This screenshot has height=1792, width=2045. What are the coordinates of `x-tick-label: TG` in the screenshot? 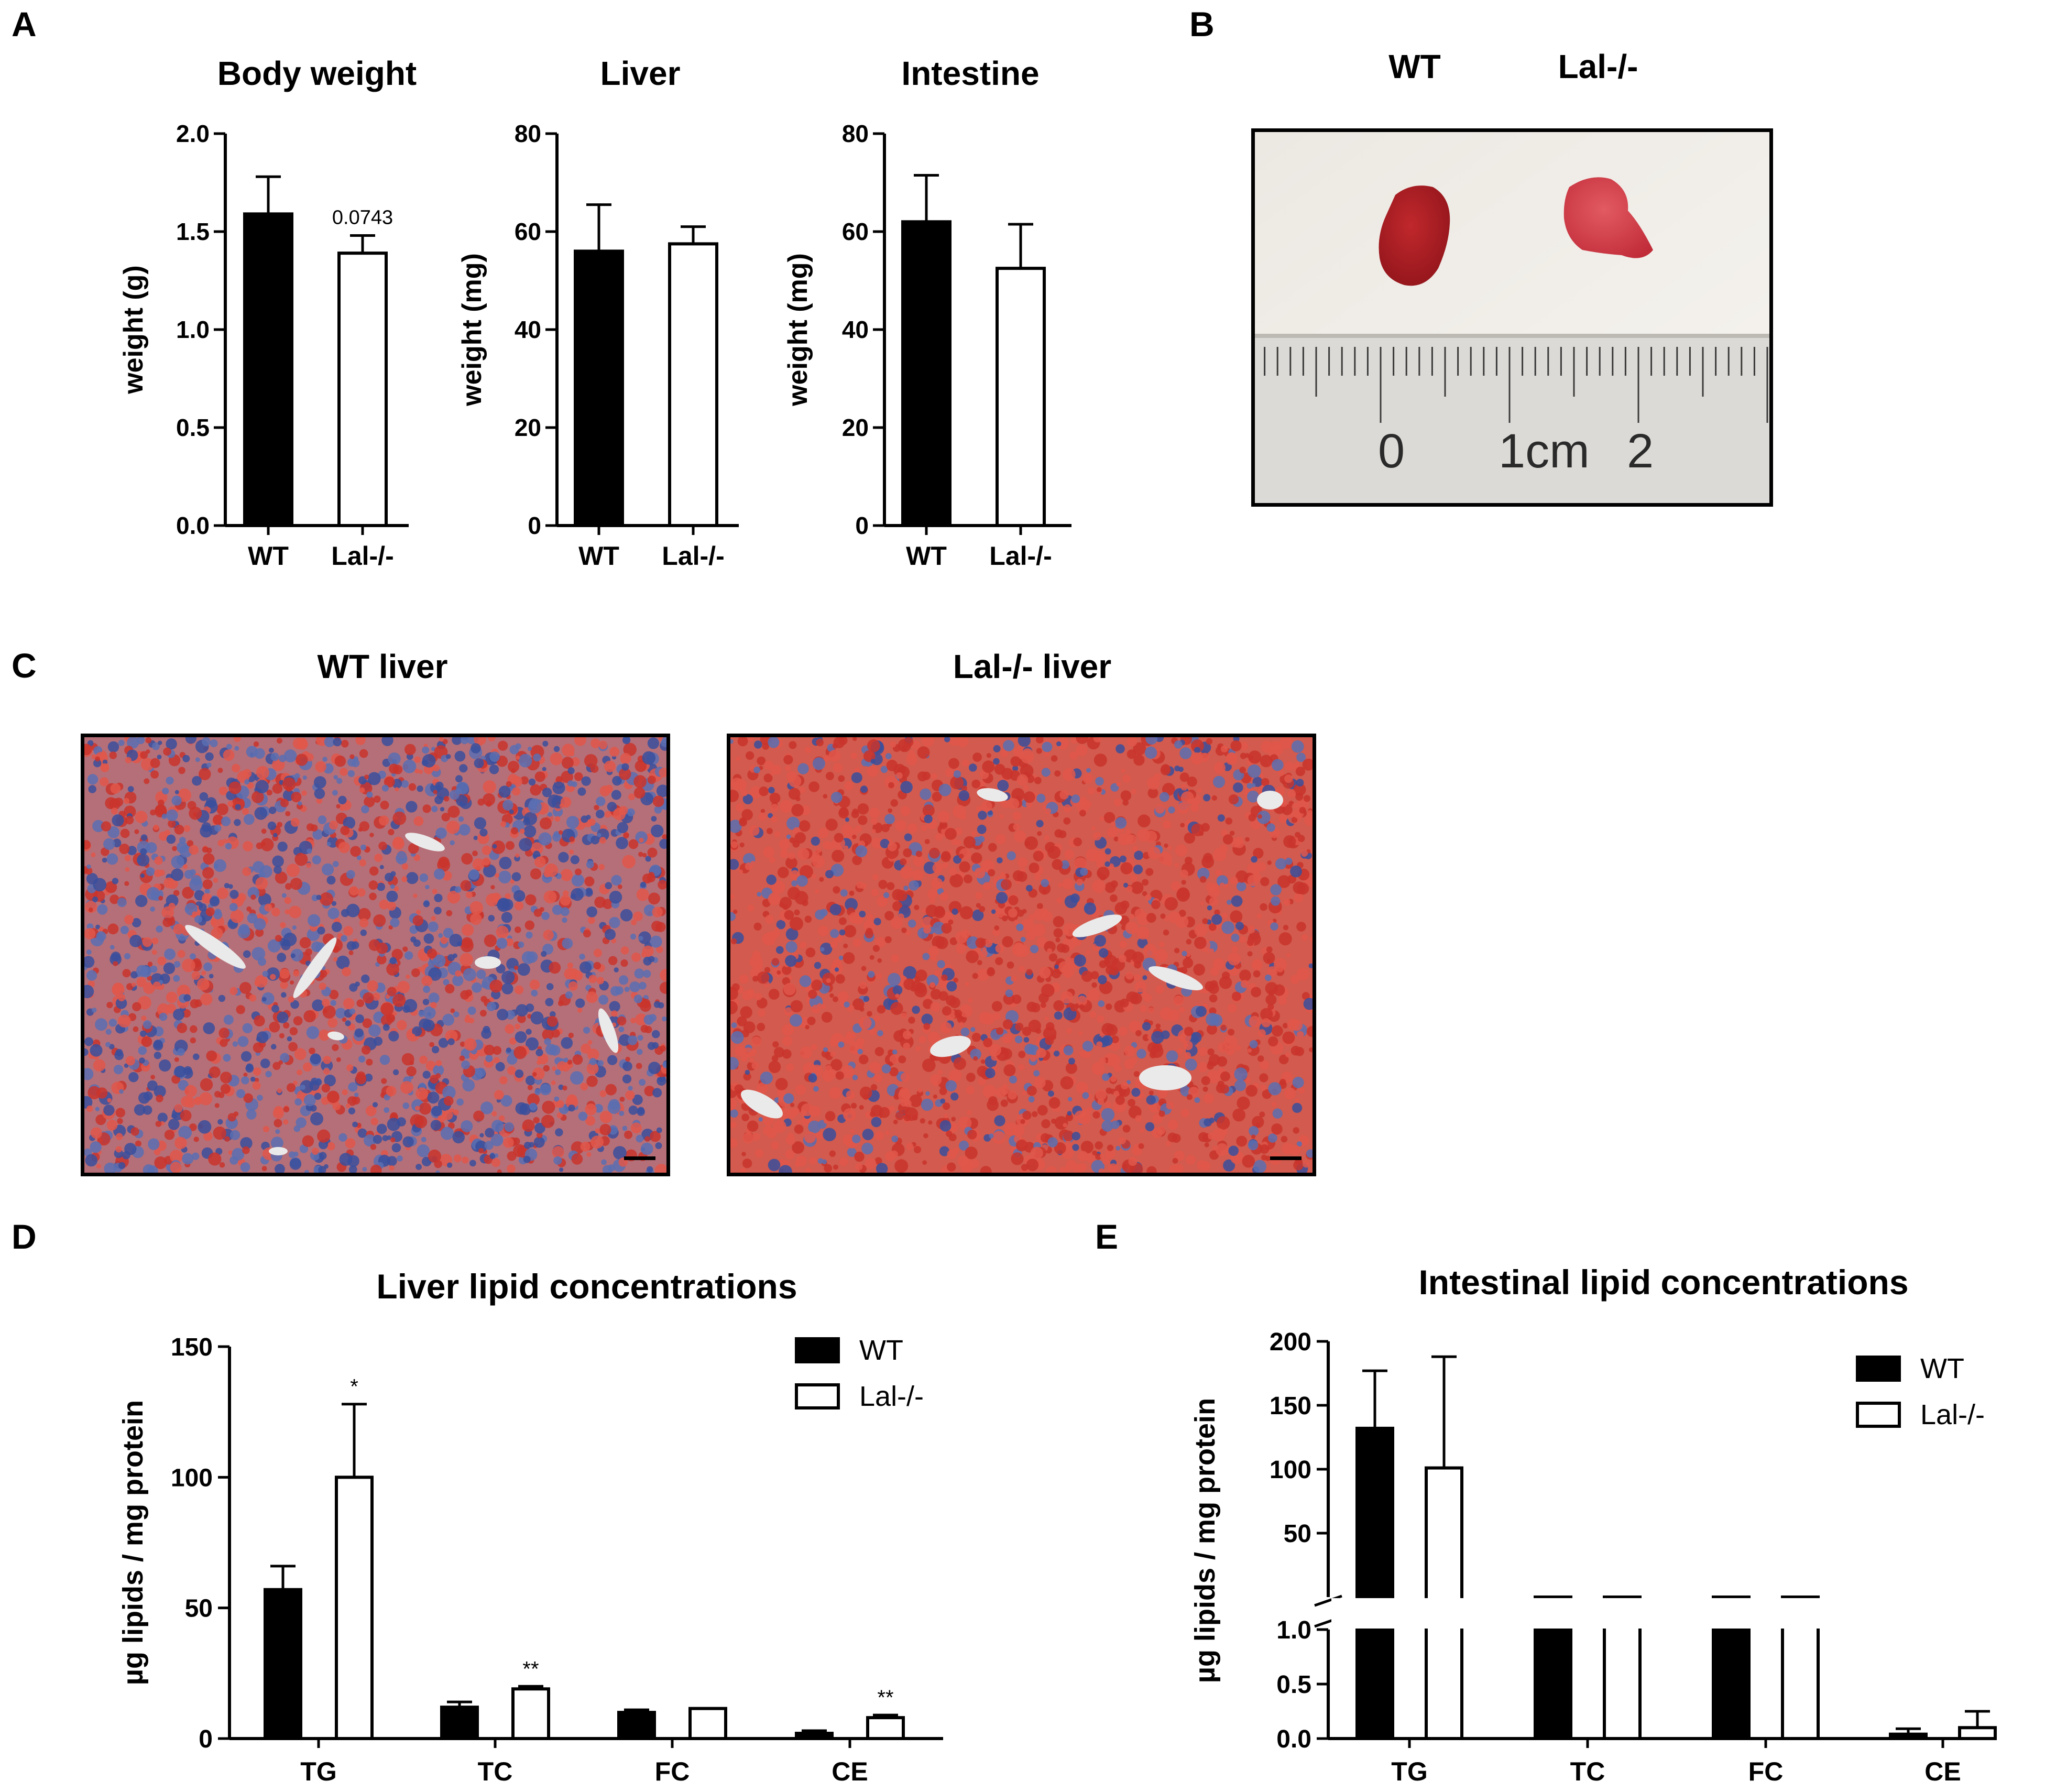 It's located at (318, 1771).